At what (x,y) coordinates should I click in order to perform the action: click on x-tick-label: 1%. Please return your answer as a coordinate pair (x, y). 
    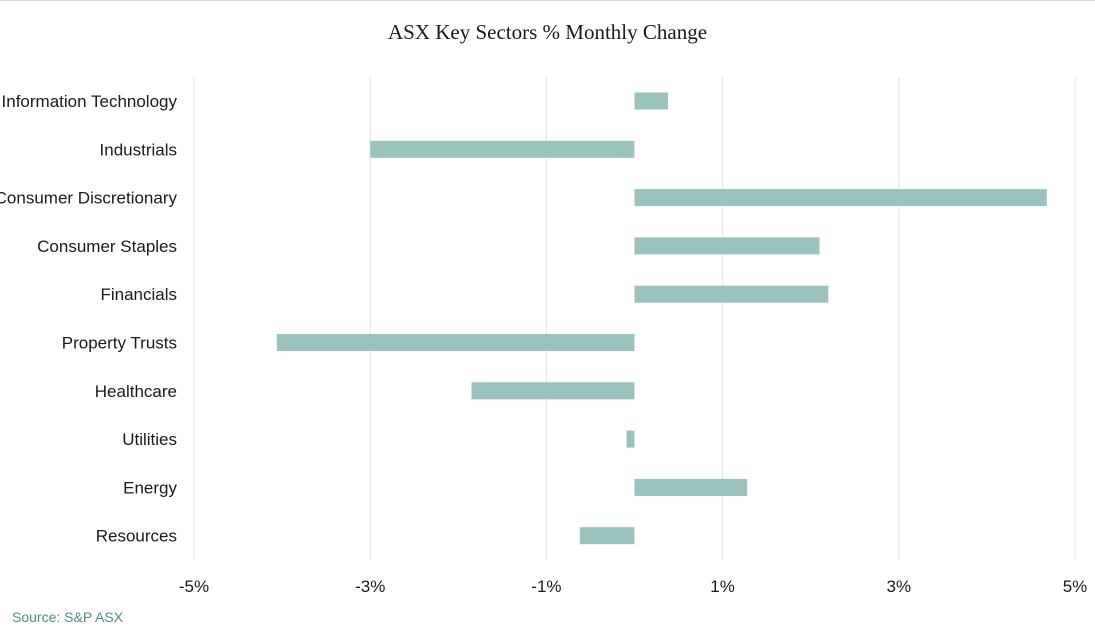
    Looking at the image, I should click on (722, 586).